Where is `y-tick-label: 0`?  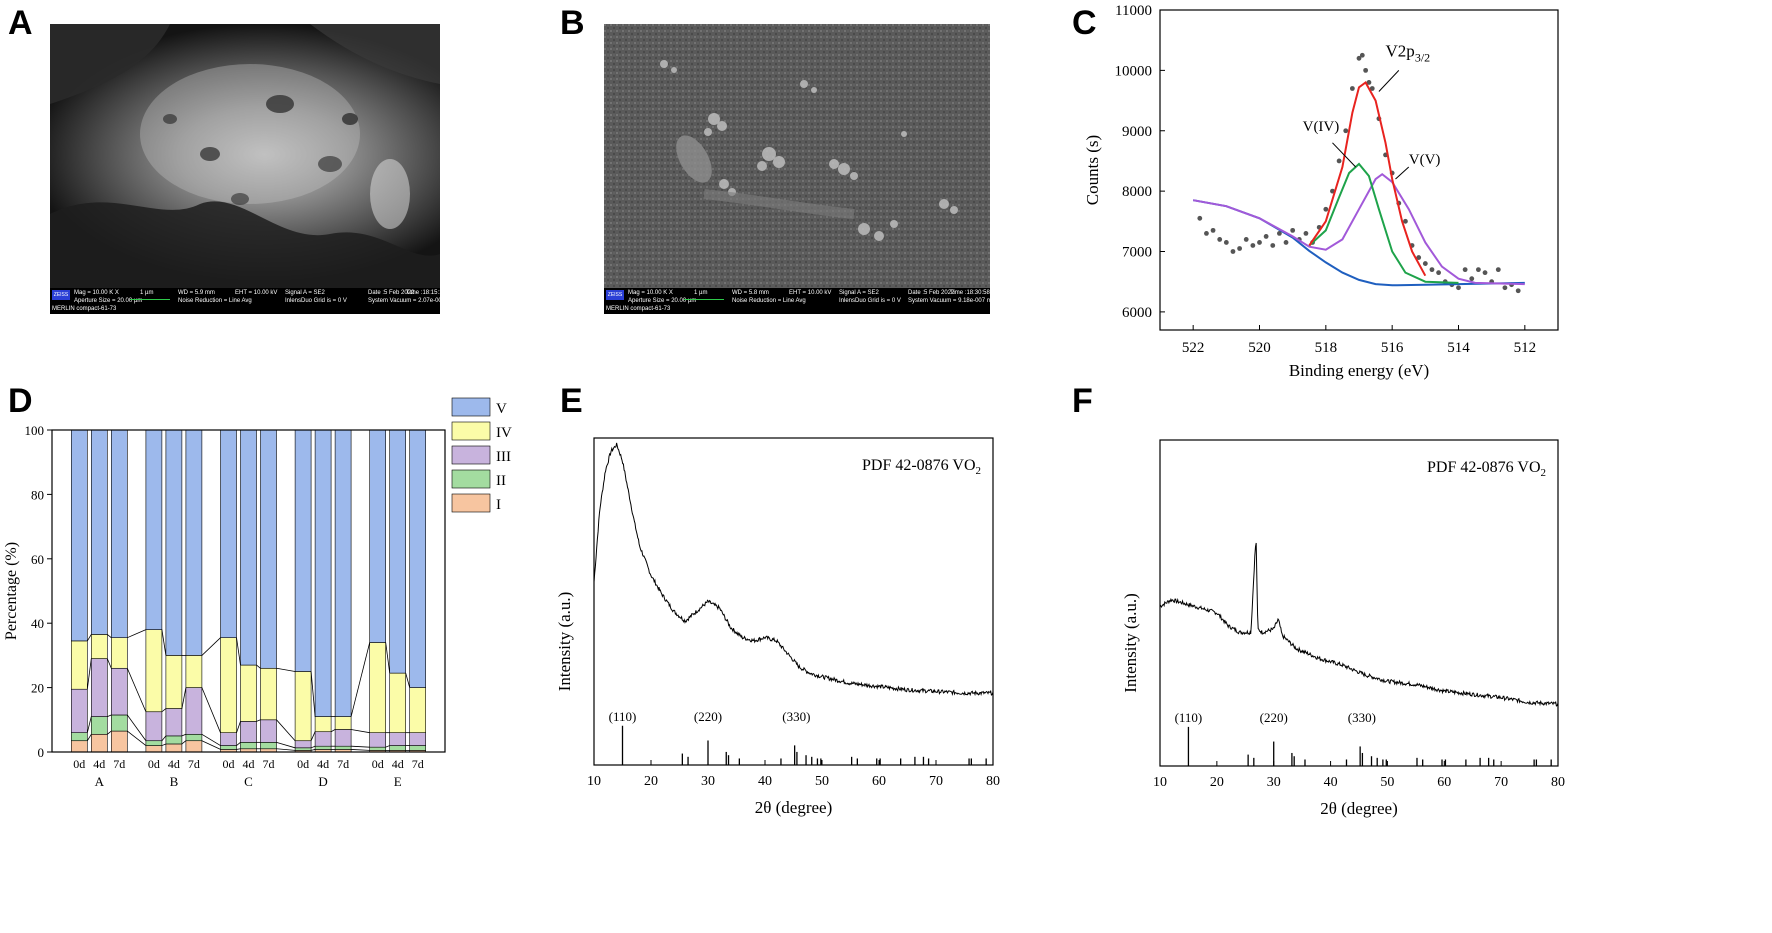
y-tick-label: 0 is located at coordinates (41, 752).